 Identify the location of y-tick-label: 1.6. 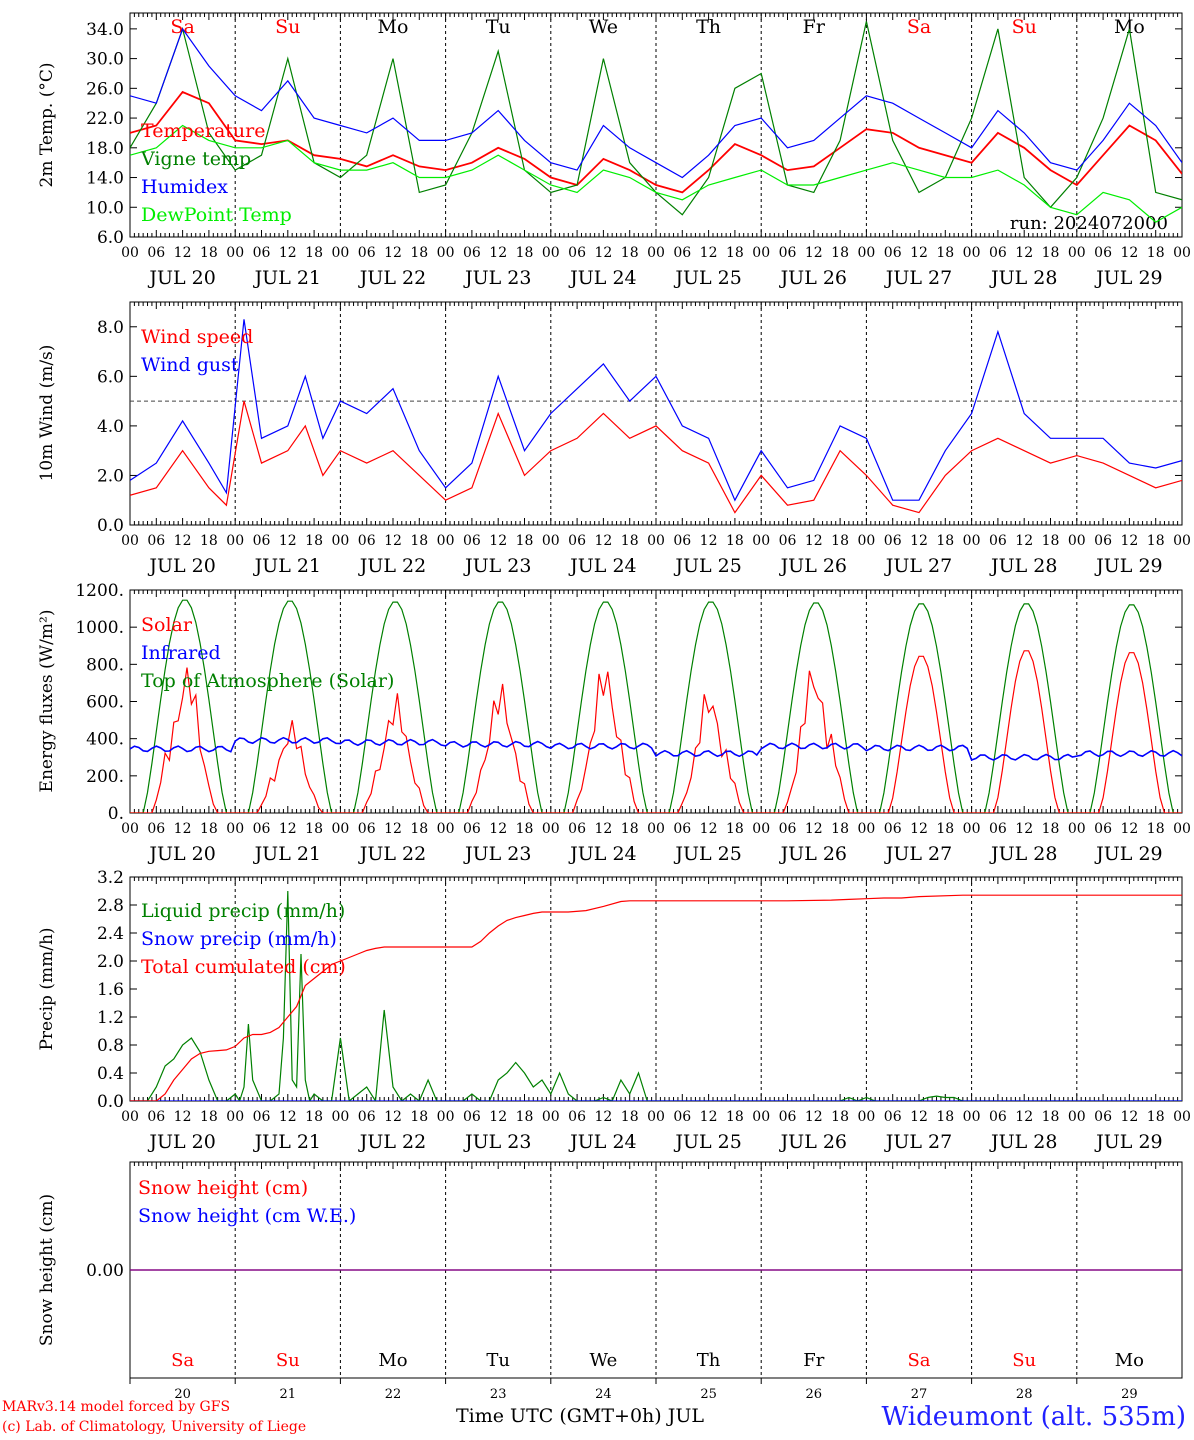
(110, 990).